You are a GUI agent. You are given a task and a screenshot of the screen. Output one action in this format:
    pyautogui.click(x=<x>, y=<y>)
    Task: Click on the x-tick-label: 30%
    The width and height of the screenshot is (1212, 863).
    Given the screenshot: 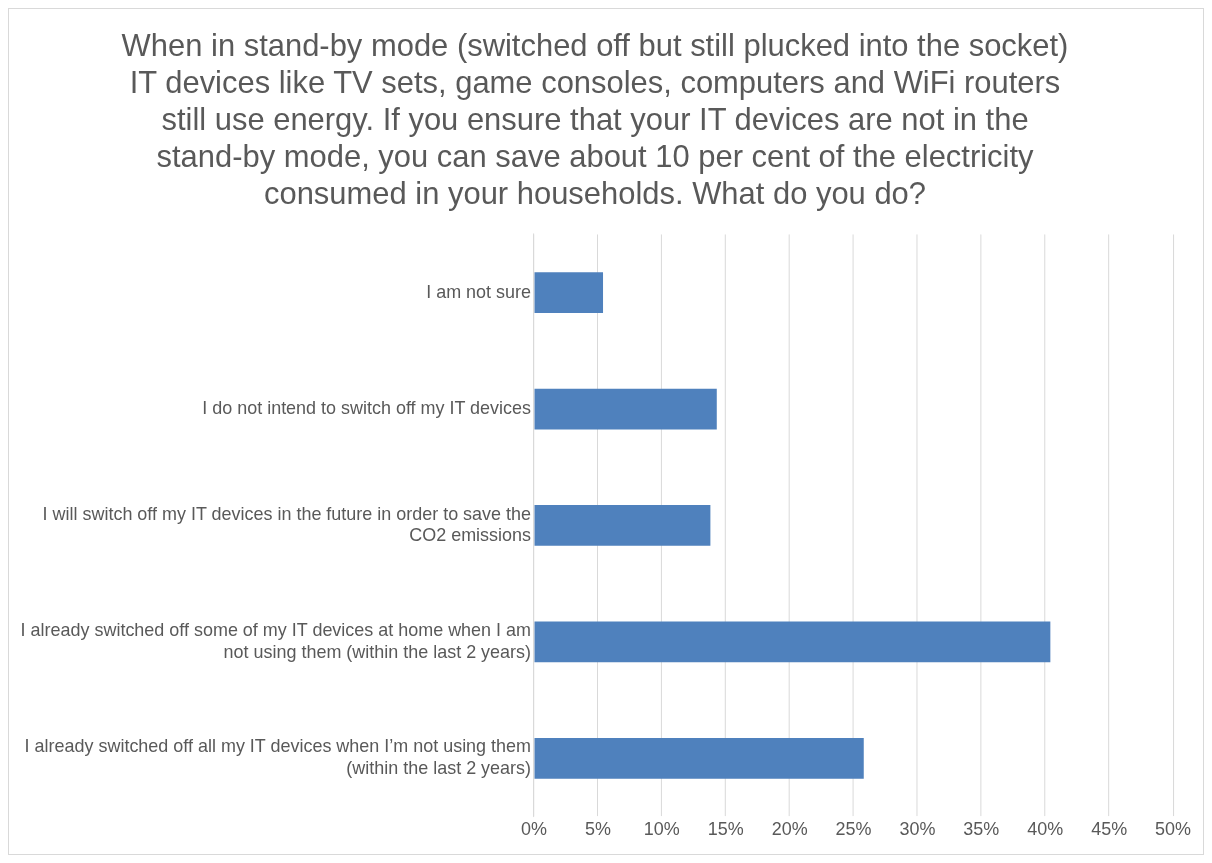 What is the action you would take?
    pyautogui.click(x=917, y=829)
    